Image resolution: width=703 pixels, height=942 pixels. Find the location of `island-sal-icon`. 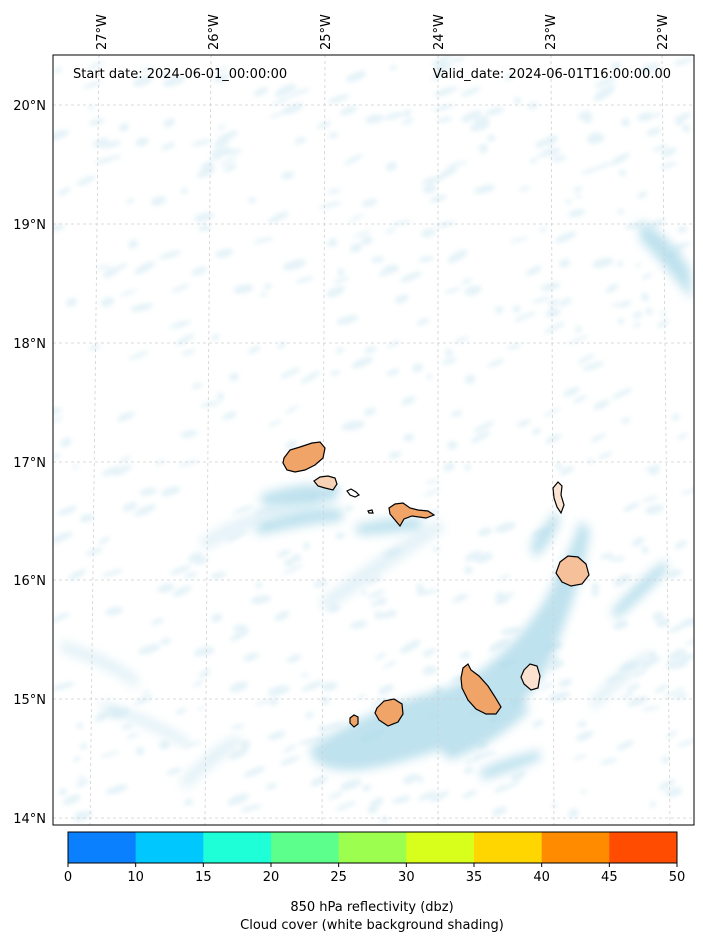

island-sal-icon is located at coordinates (558, 498).